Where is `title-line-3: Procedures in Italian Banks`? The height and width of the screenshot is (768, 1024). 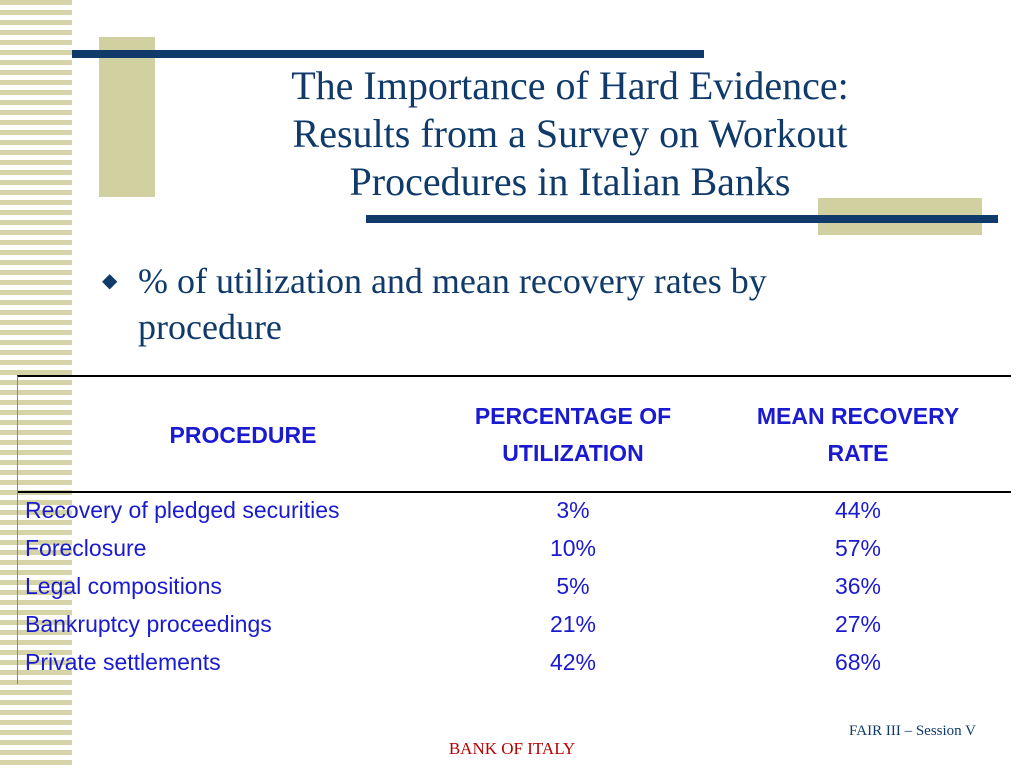 title-line-3: Procedures in Italian Banks is located at coordinates (570, 181).